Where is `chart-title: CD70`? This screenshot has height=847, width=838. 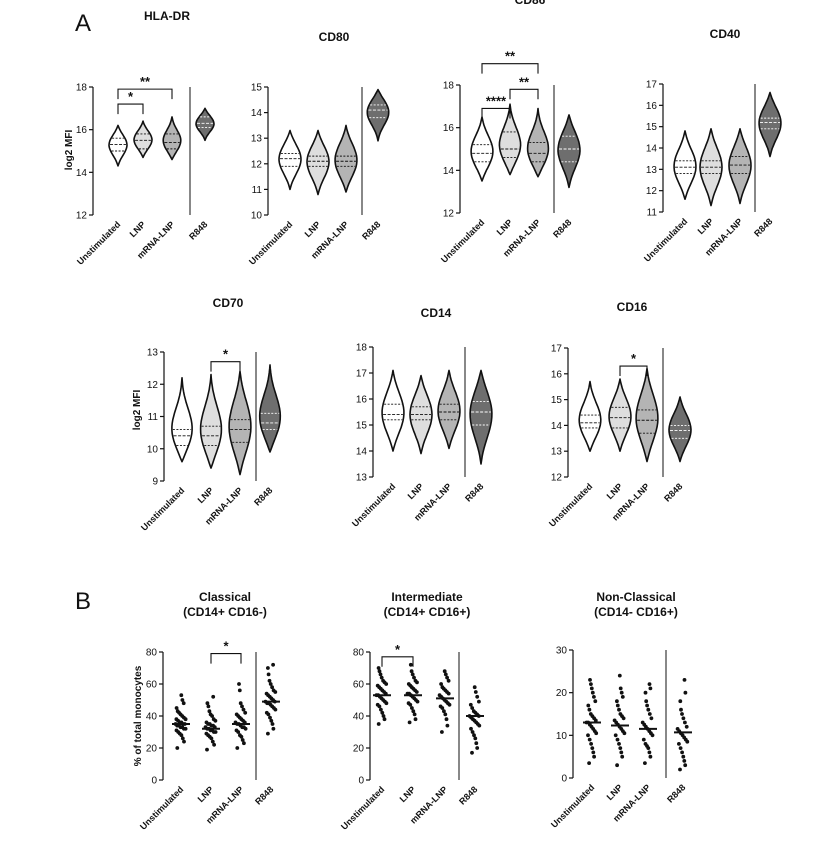 chart-title: CD70 is located at coordinates (228, 303).